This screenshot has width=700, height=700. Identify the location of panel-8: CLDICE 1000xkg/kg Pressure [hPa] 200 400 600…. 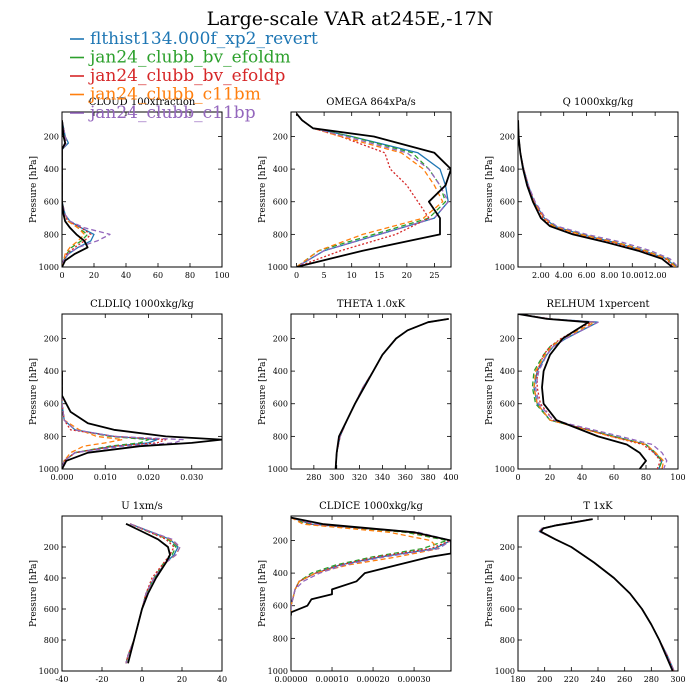
(355, 592).